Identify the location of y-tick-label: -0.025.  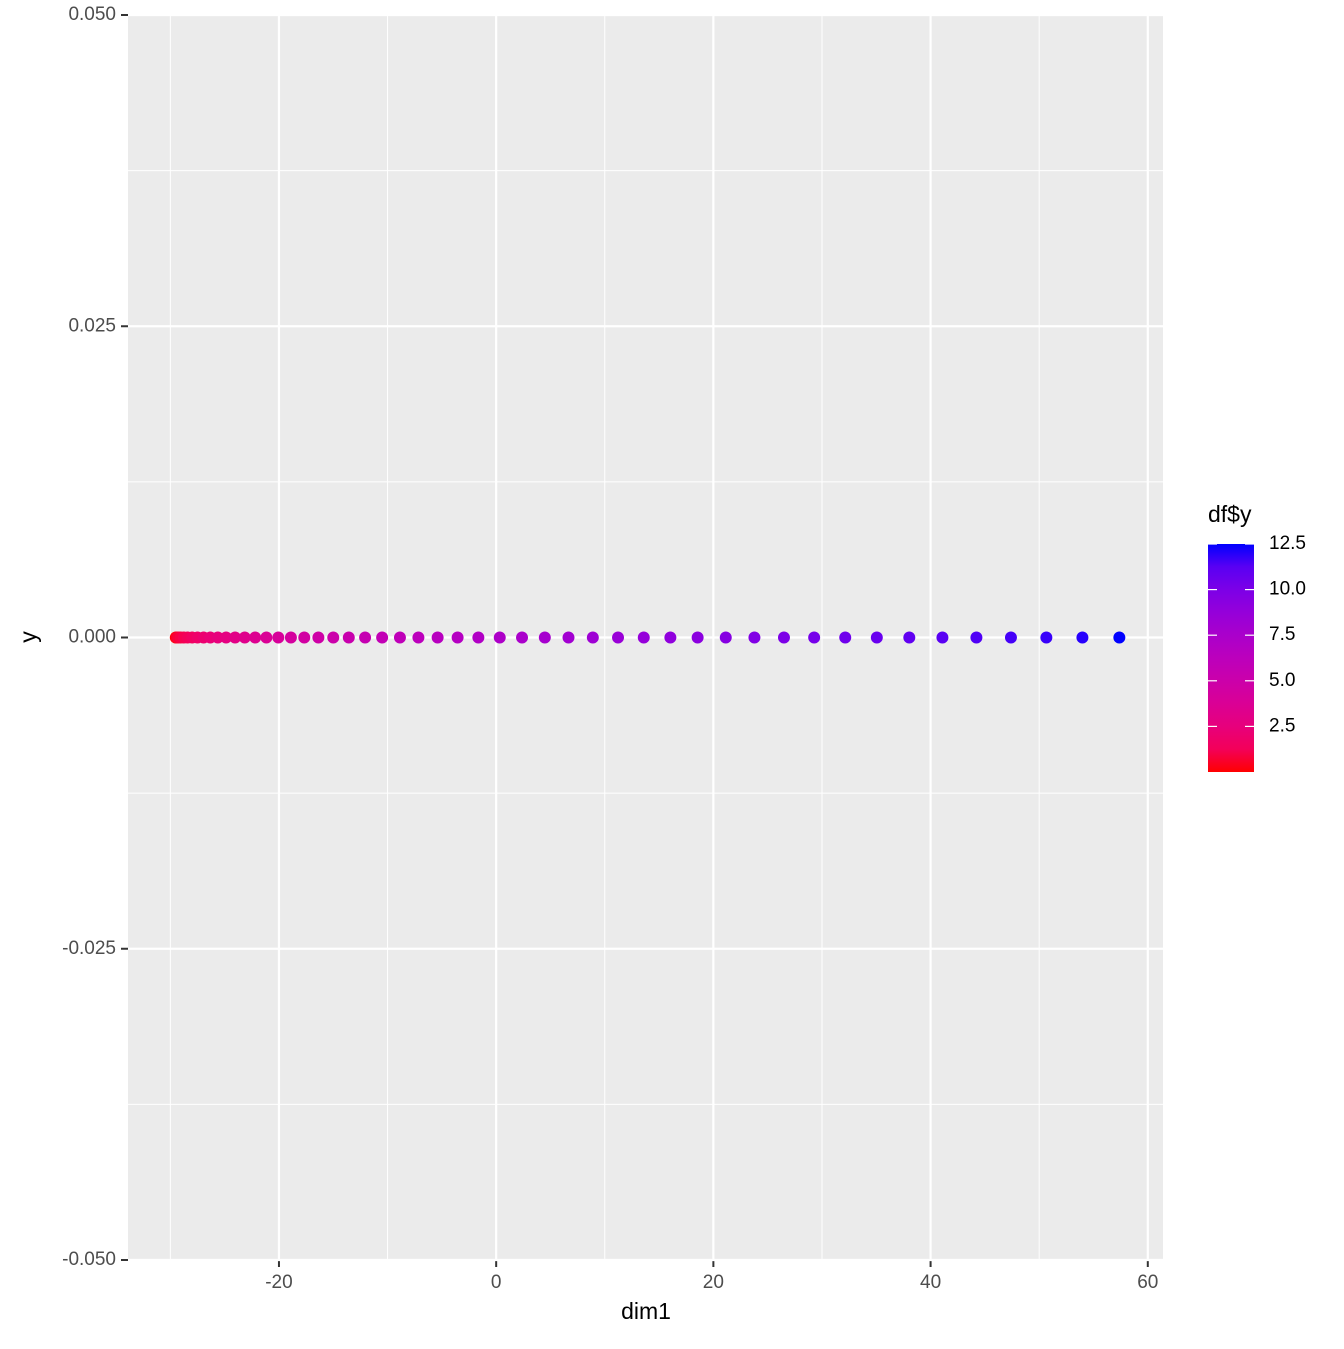
(89, 948).